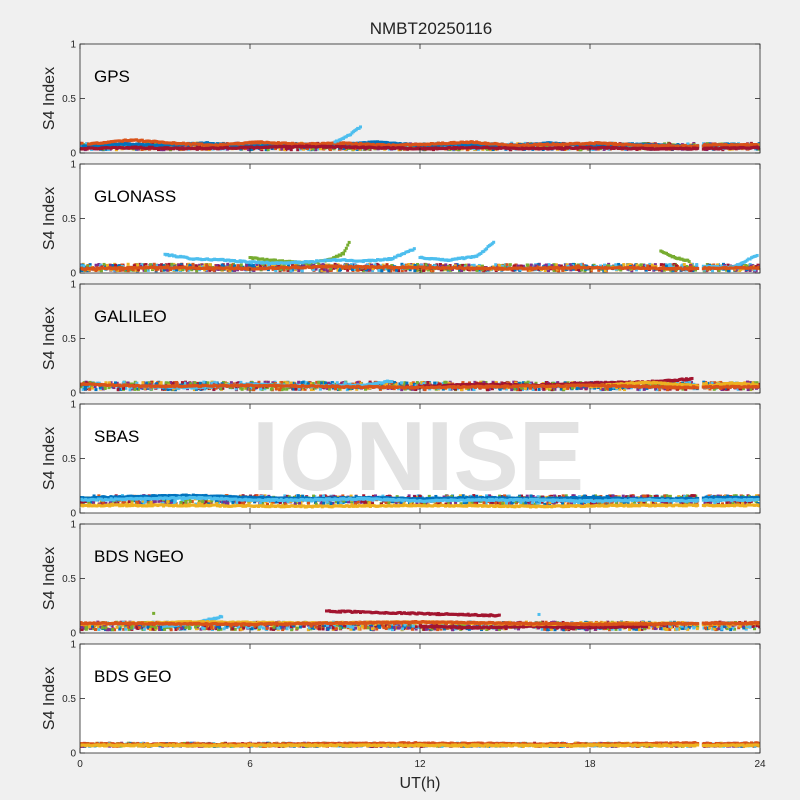  What do you see at coordinates (69, 99) in the screenshot?
I see `y-tick-label: 0.5` at bounding box center [69, 99].